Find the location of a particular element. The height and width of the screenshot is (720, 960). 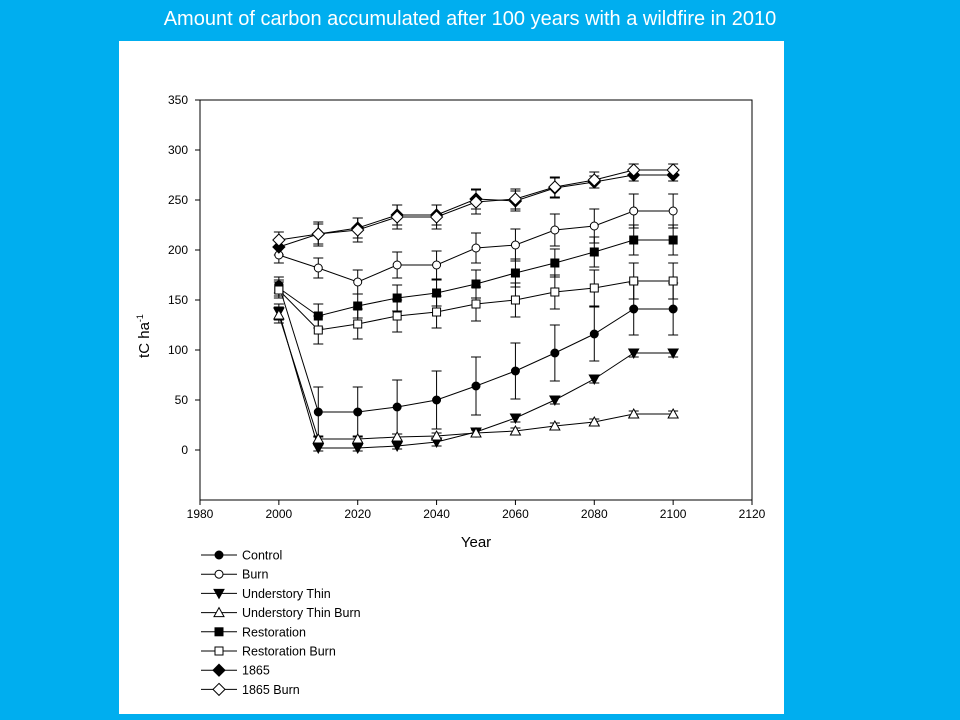

data-point-understory-thin-burn-2010 is located at coordinates (318, 438).